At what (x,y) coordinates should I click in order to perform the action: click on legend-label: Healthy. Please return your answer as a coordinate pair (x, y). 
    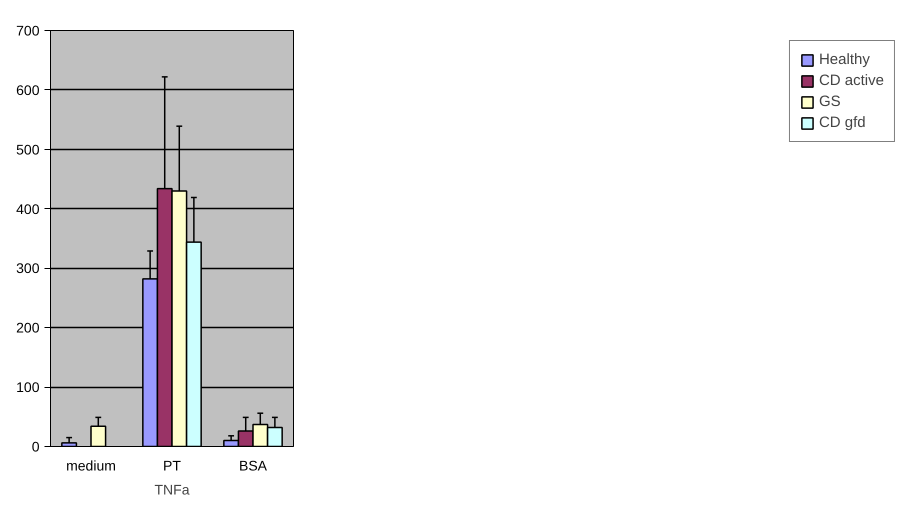
    Looking at the image, I should click on (844, 59).